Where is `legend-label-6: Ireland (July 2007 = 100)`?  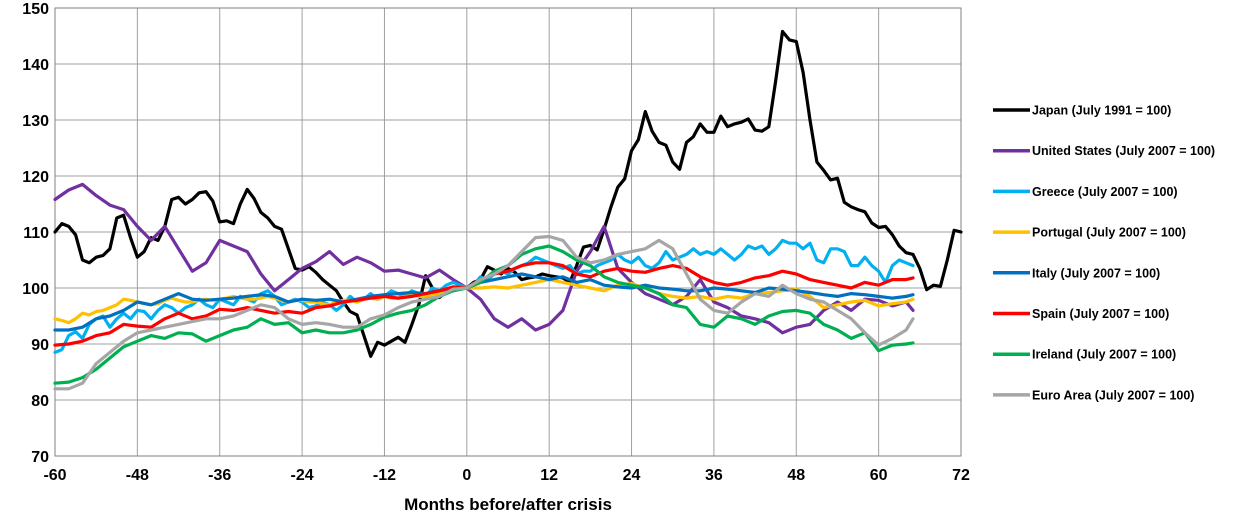 legend-label-6: Ireland (July 2007 = 100) is located at coordinates (1104, 355).